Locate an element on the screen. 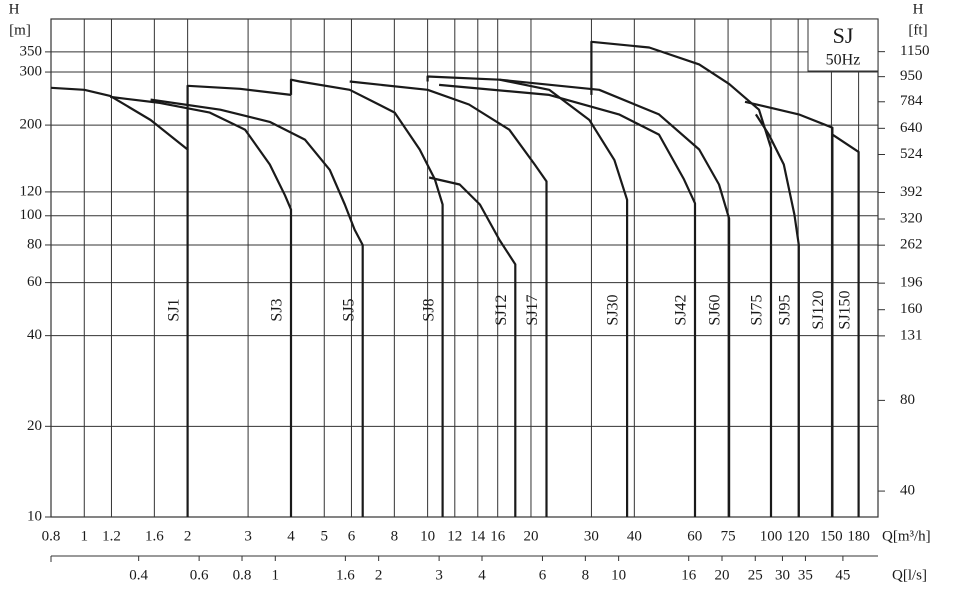  x2-tick-label: 30 is located at coordinates (782, 575).